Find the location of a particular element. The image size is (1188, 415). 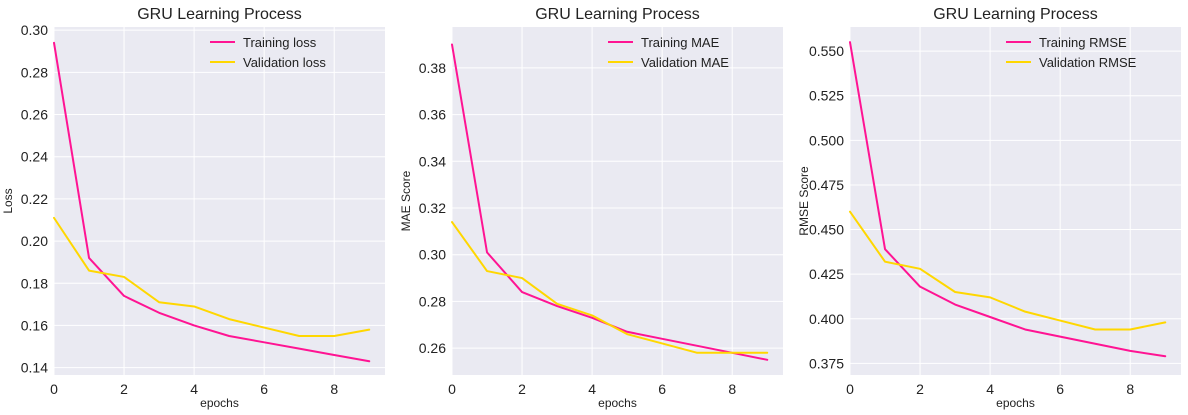

y-tick-label: 0.375 is located at coordinates (826, 363).